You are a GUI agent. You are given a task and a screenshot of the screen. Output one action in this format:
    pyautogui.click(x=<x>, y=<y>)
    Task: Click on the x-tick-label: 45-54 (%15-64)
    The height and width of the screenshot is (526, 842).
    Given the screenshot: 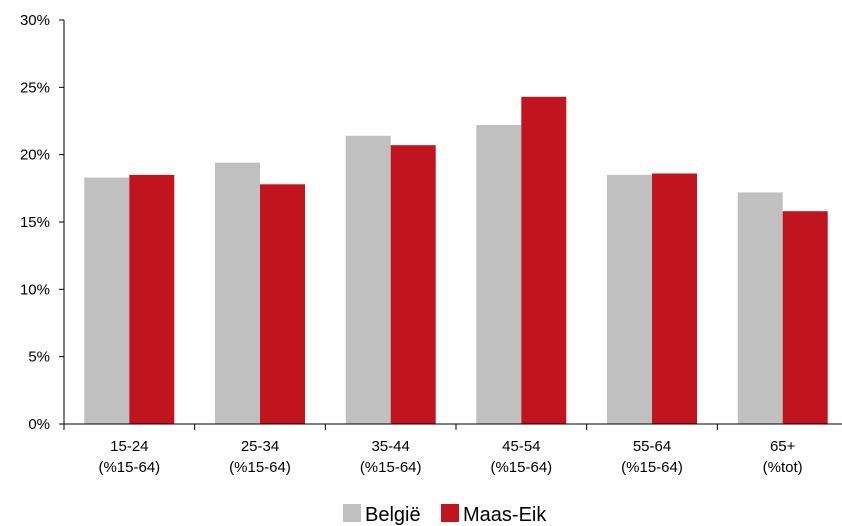 What is the action you would take?
    pyautogui.click(x=521, y=457)
    